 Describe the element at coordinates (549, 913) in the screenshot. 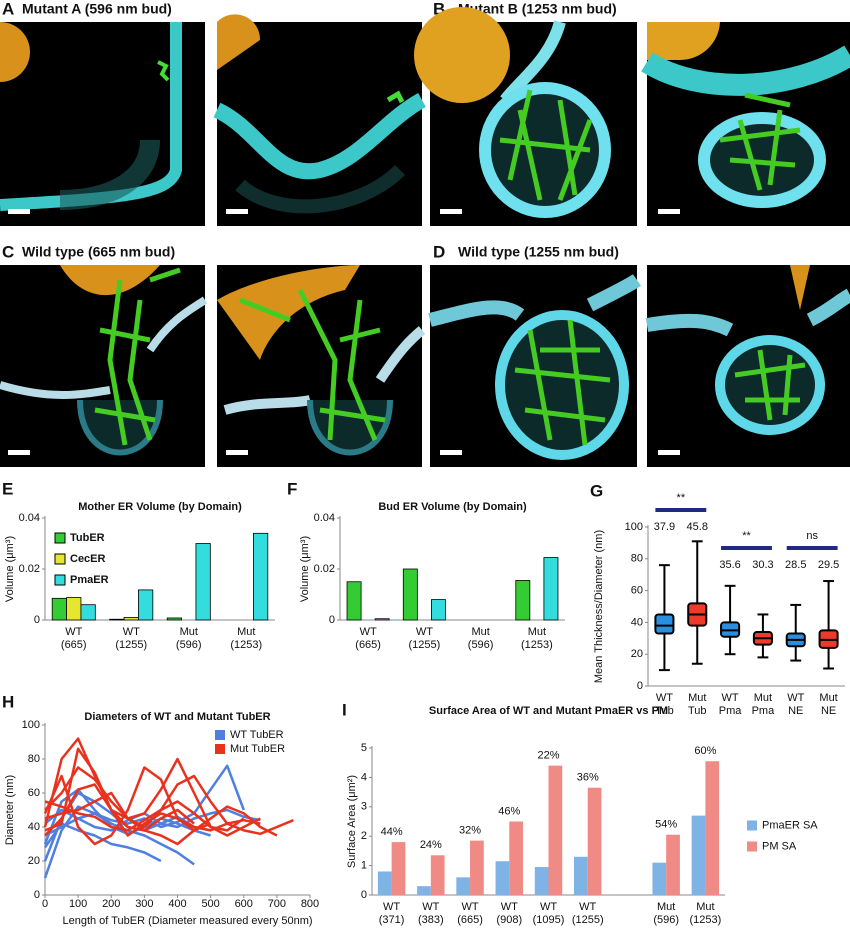

I see `x-tick-label: WT (1095)` at that location.